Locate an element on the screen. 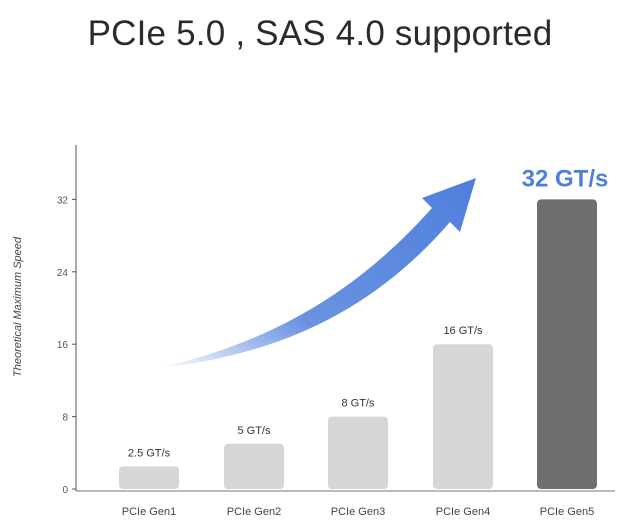 The image size is (640, 532). y-tick-label: 0 is located at coordinates (65, 490).